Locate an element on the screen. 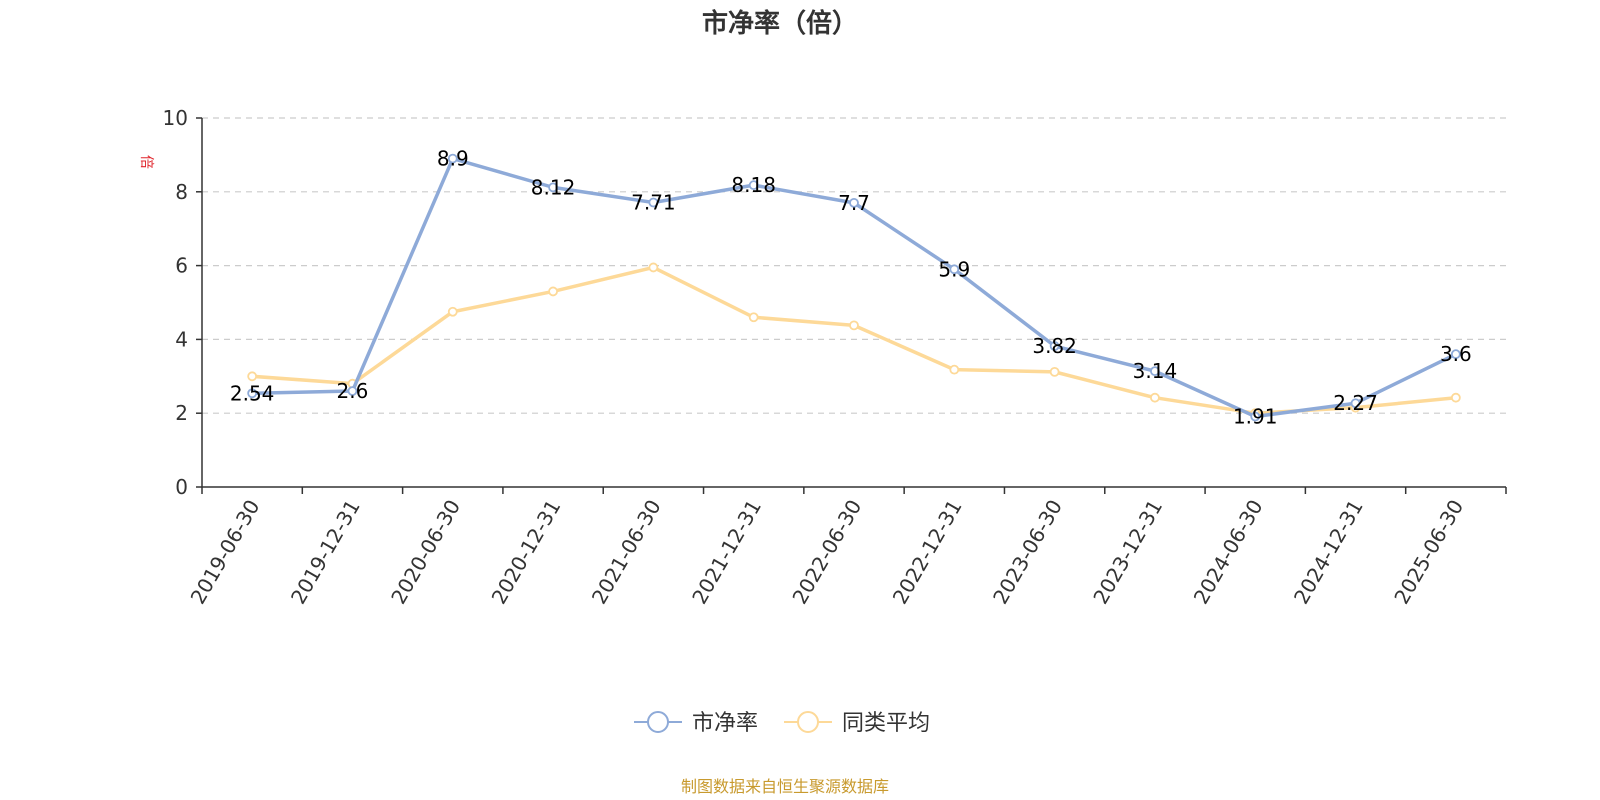  x-tick-label: 2020-06-30 is located at coordinates (425, 552).